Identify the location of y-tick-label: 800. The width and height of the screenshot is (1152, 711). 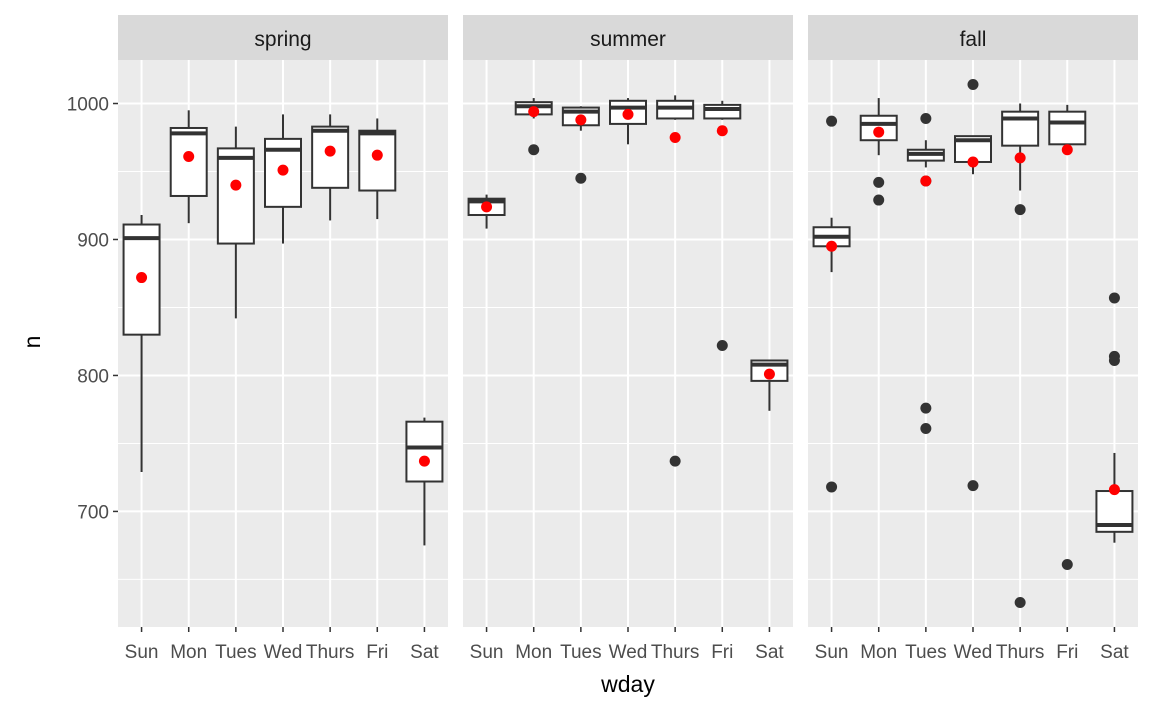
(93, 376).